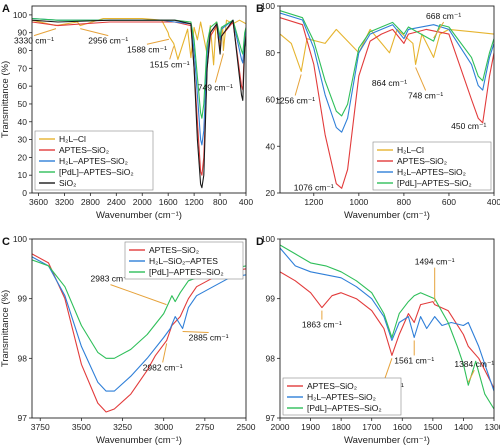 The height and width of the screenshot is (446, 500). I want to click on x-tick-label: 1000, so click(358, 202).